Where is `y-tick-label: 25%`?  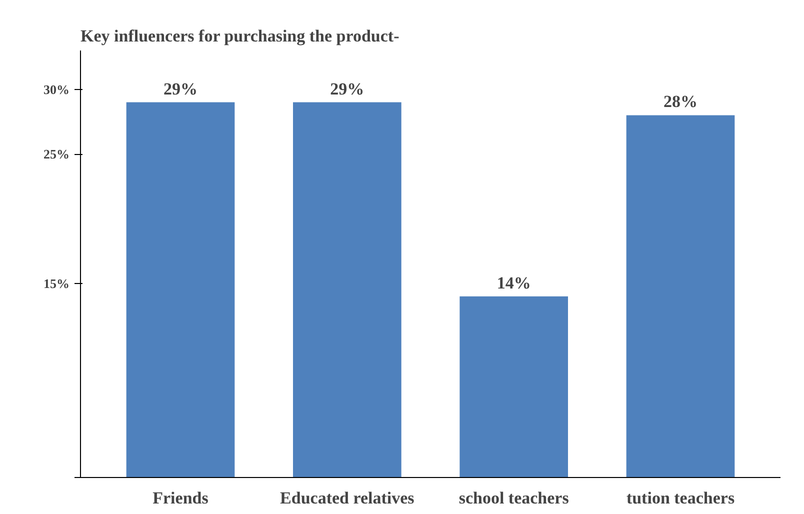
y-tick-label: 25% is located at coordinates (57, 154).